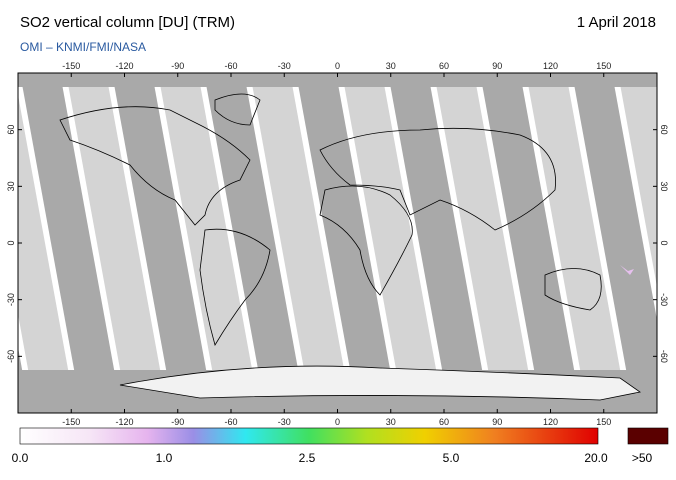 The height and width of the screenshot is (480, 676). I want to click on date: 1 April 2018, so click(616, 22).